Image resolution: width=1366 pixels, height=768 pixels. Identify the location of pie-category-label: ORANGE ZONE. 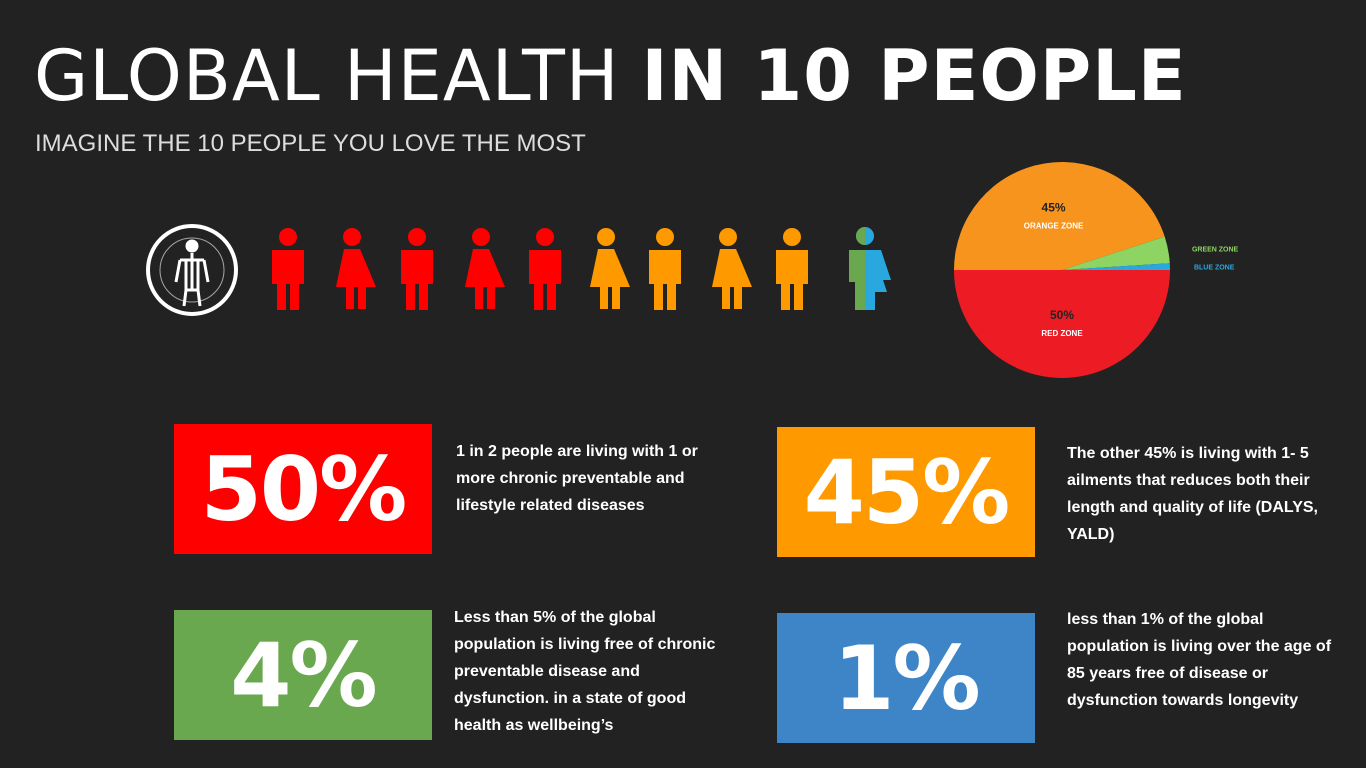
(1054, 226).